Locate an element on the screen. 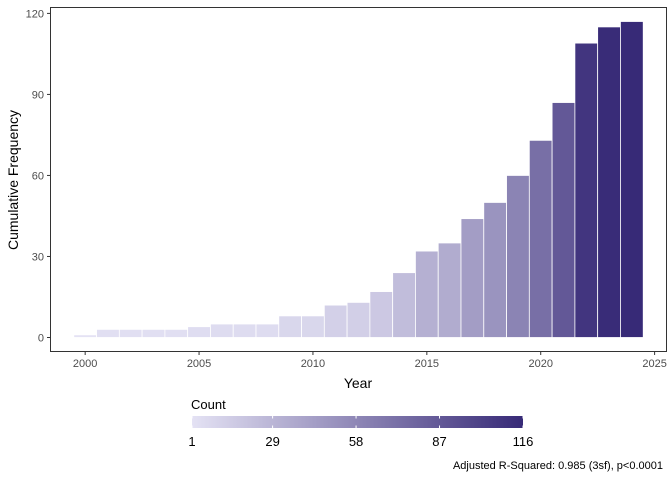 This screenshot has width=672, height=480. y-axis: 0 30 60 90 120 is located at coordinates (38, 176).